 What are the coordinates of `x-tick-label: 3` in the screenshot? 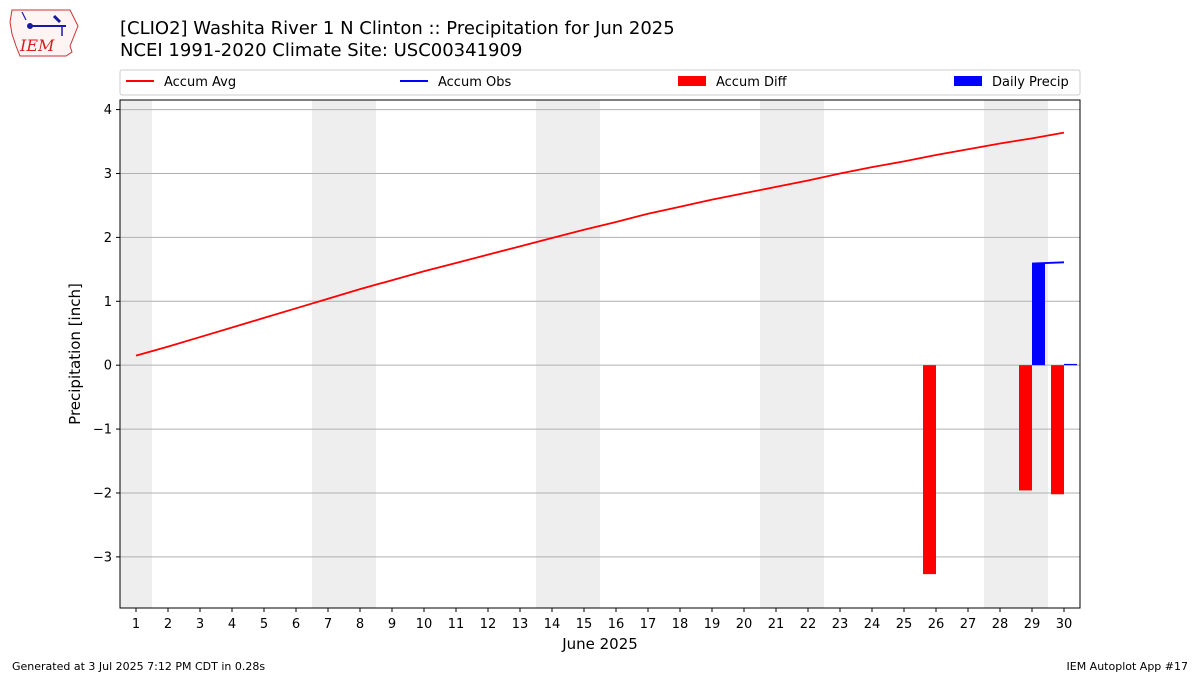 It's located at (200, 624).